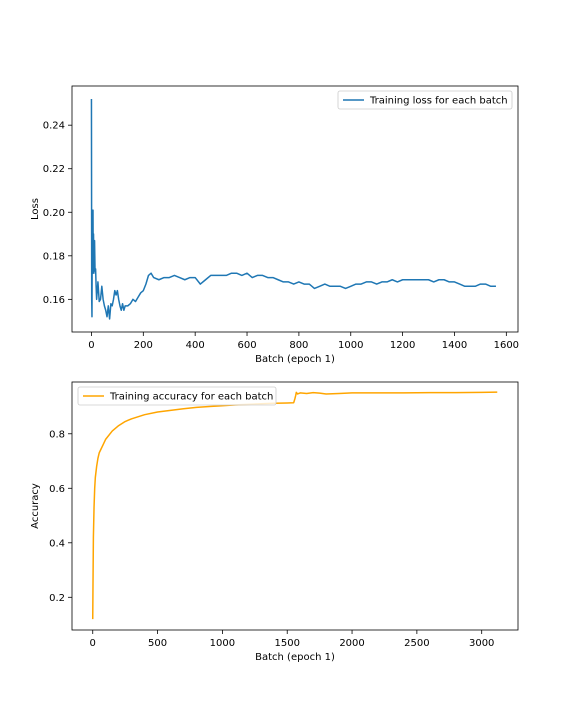 Image resolution: width=576 pixels, height=720 pixels. What do you see at coordinates (481, 643) in the screenshot?
I see `accuracy-x-tick-label: 3000` at bounding box center [481, 643].